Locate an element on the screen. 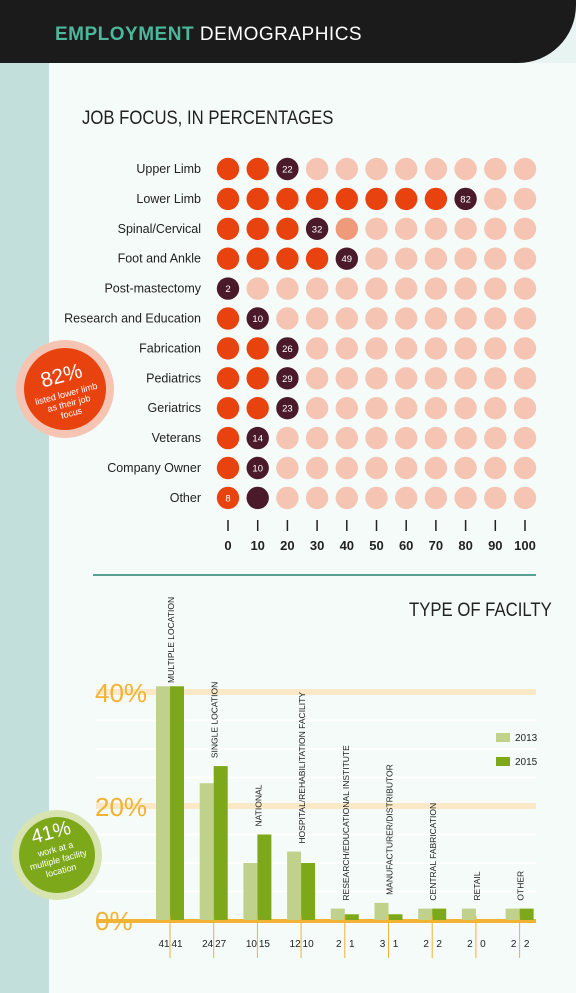 The height and width of the screenshot is (993, 576). value-label: 82 is located at coordinates (465, 199).